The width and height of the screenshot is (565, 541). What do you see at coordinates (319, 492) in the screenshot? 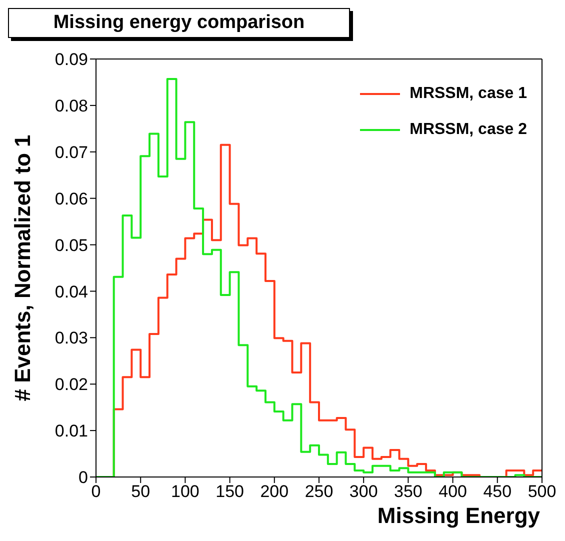
I see `x-tick-label: 250` at bounding box center [319, 492].